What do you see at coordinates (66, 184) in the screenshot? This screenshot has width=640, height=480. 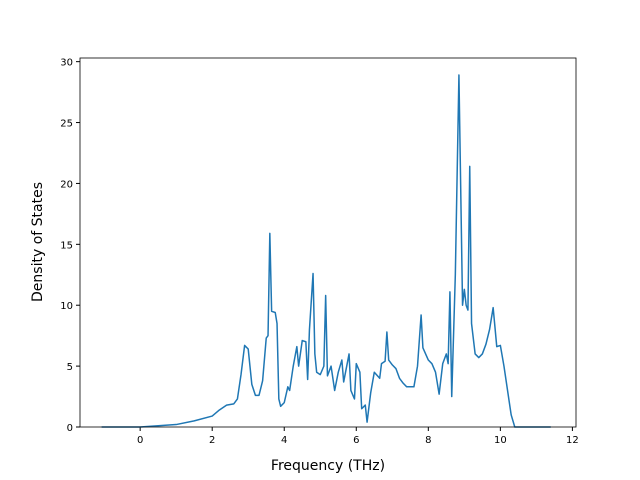 I see `y-tick-label: 20` at bounding box center [66, 184].